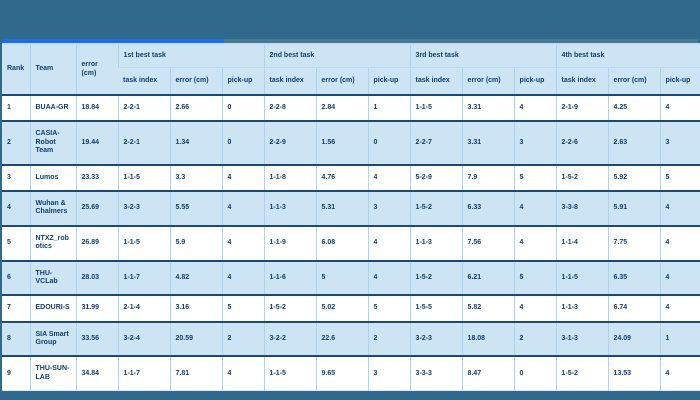 The width and height of the screenshot is (700, 400). Describe the element at coordinates (389, 108) in the screenshot. I see `pickup-cell: 1` at that location.